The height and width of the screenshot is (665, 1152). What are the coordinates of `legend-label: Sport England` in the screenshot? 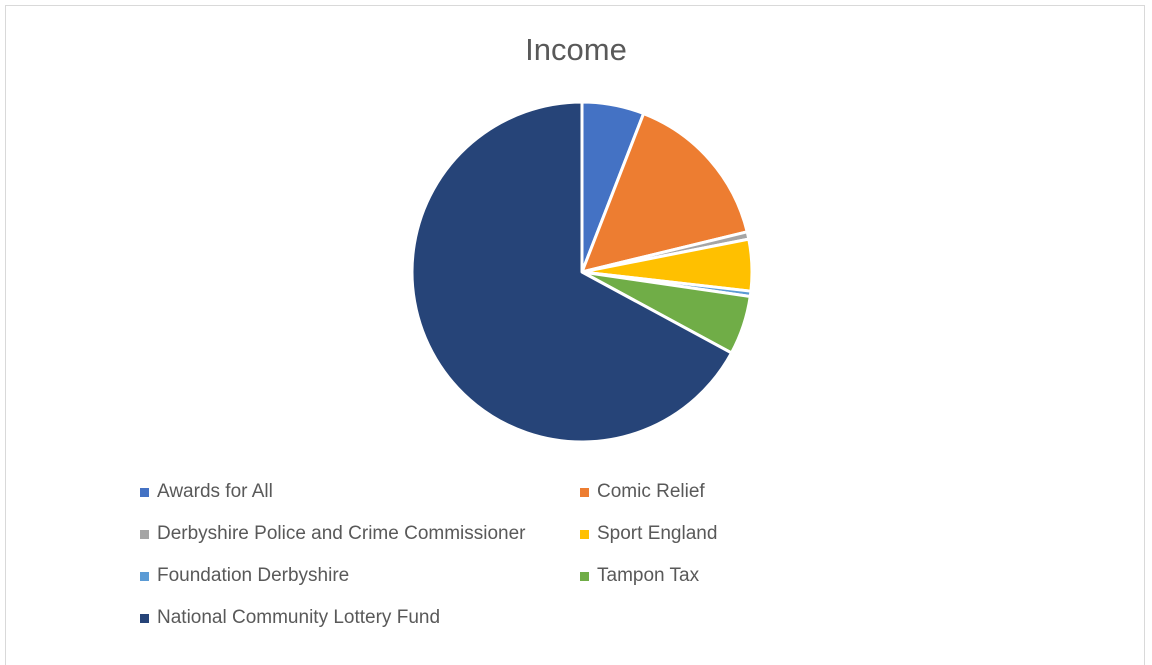 It's located at (657, 533).